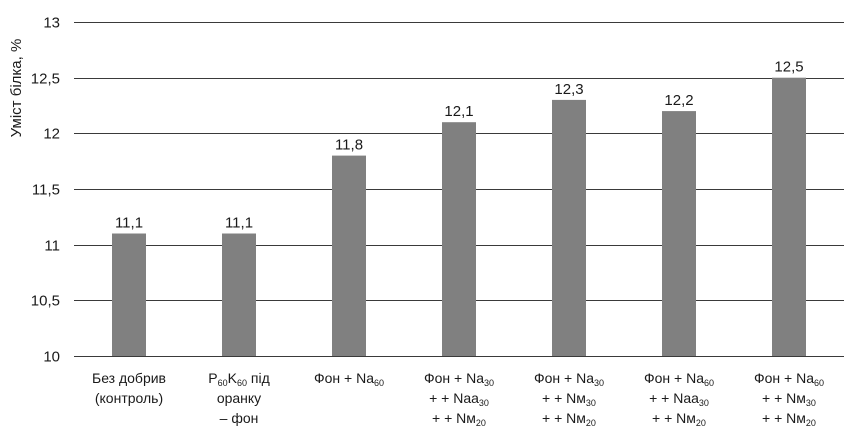  Describe the element at coordinates (678, 100) in the screenshot. I see `data-label: 12,2` at that location.